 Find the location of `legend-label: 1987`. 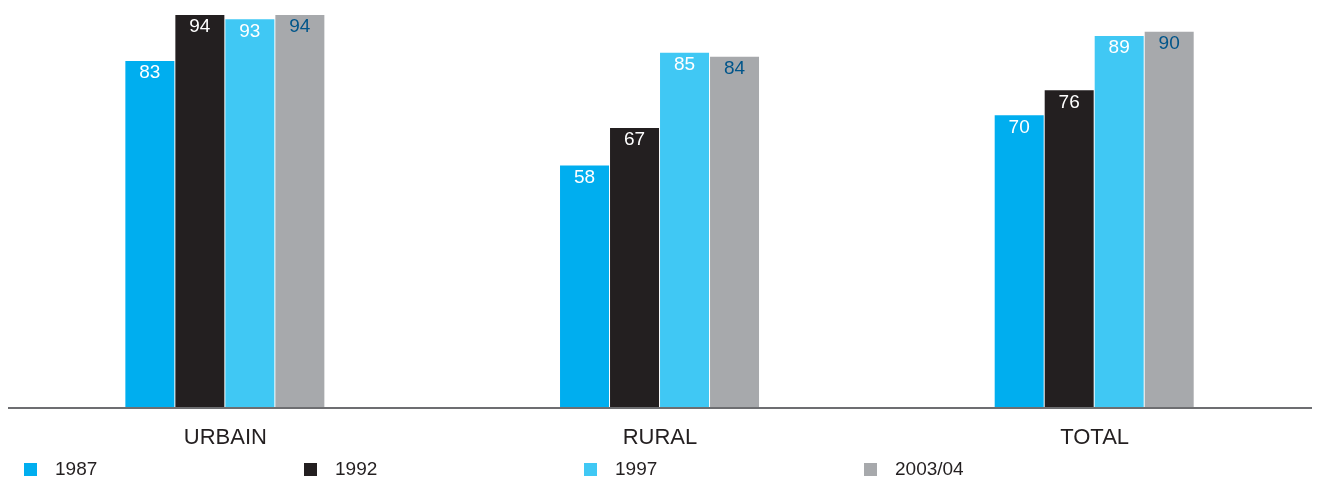

legend-label: 1987 is located at coordinates (76, 469).